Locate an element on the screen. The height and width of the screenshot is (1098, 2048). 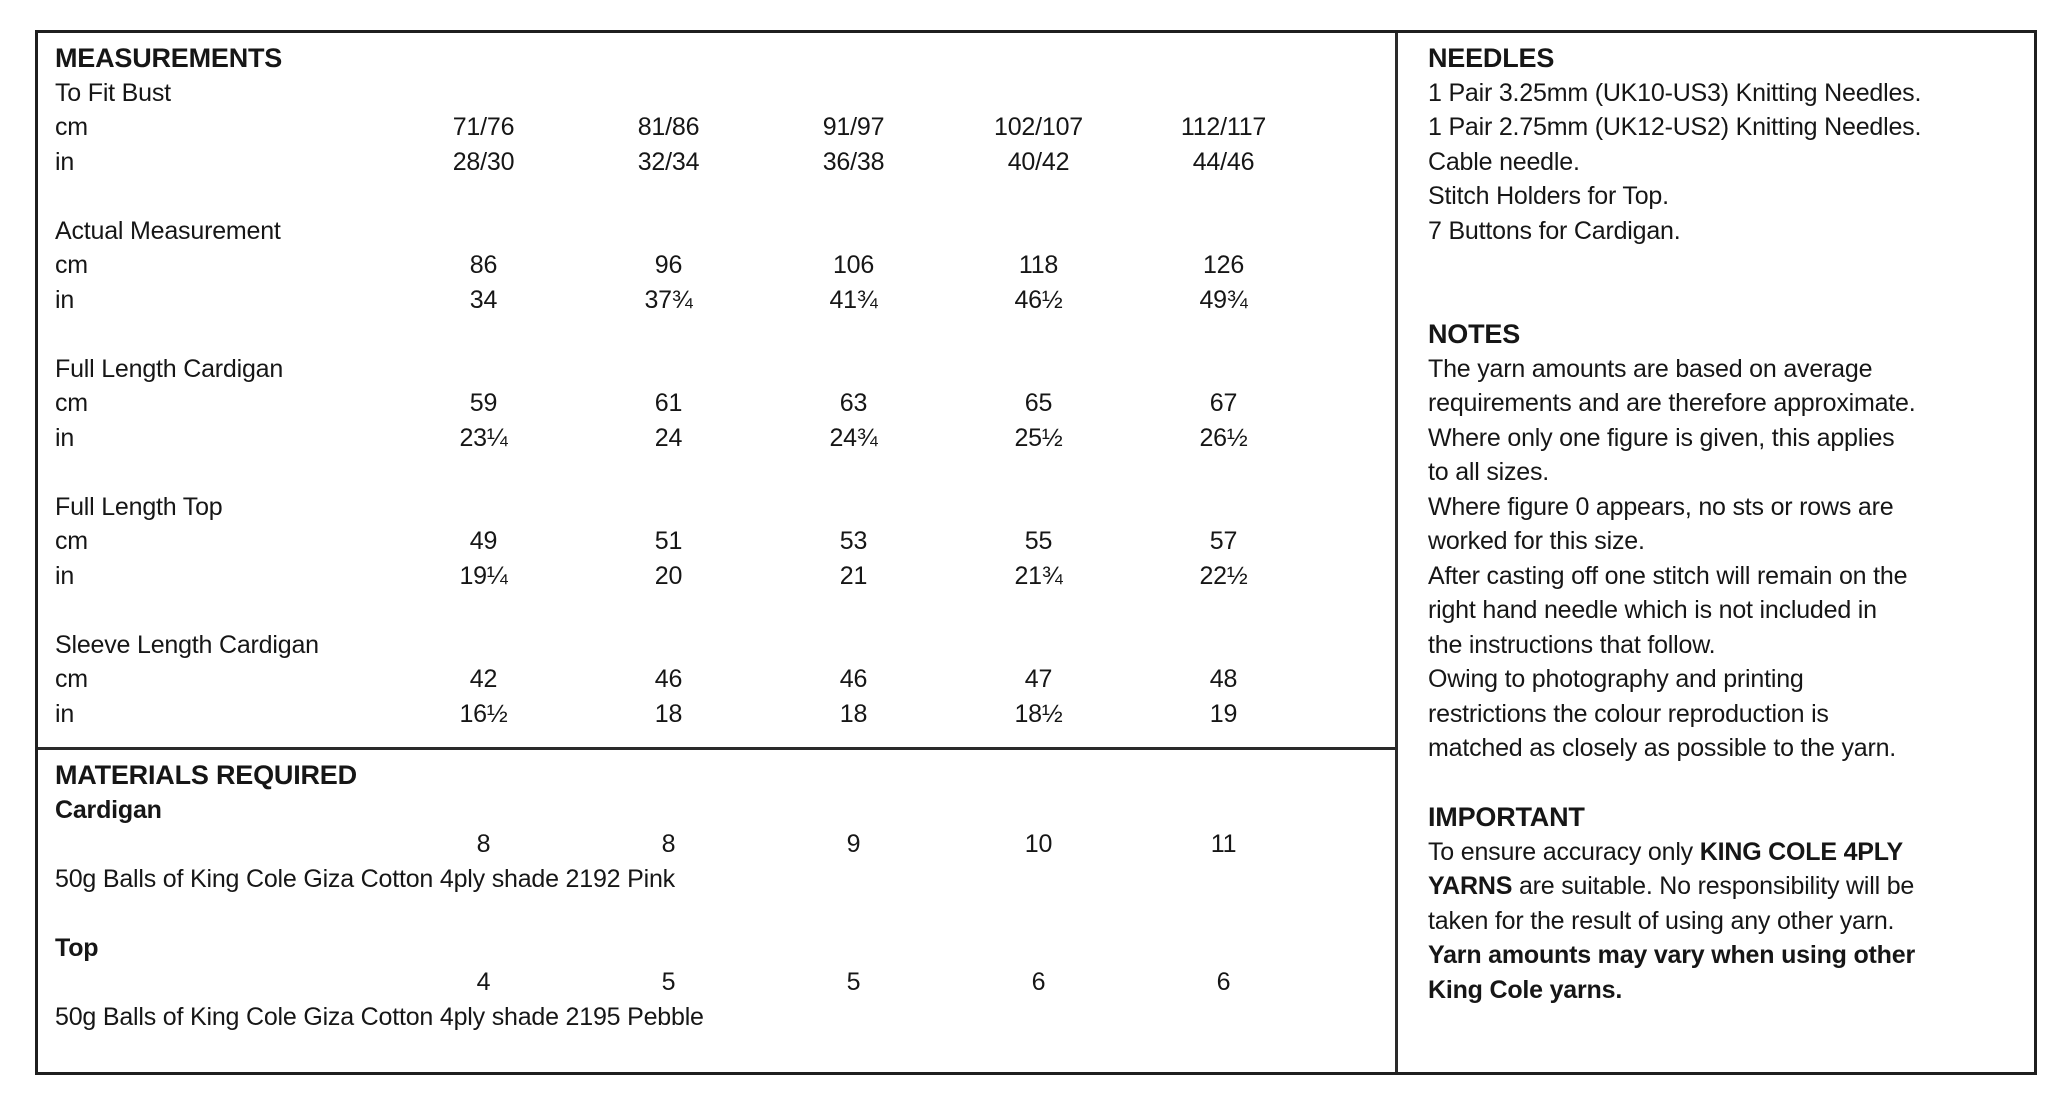
cm-row: cm 59 61 63 65 67 is located at coordinates (725, 403).